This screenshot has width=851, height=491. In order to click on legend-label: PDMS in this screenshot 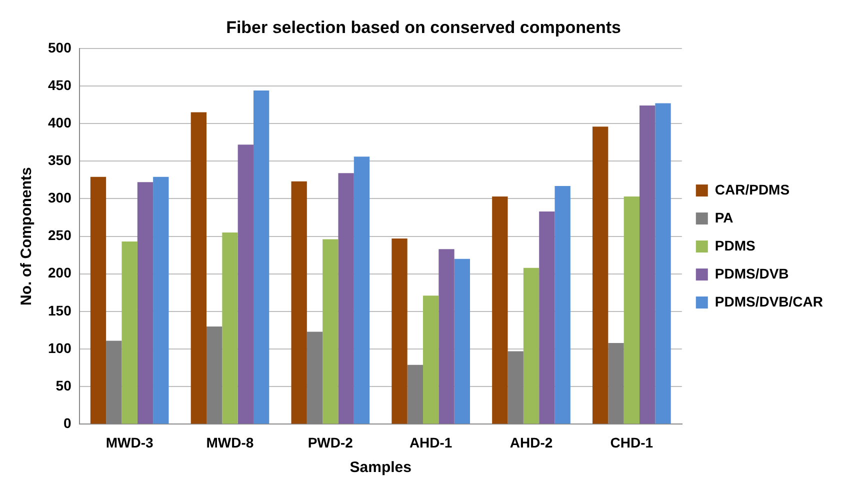, I will do `click(735, 245)`.